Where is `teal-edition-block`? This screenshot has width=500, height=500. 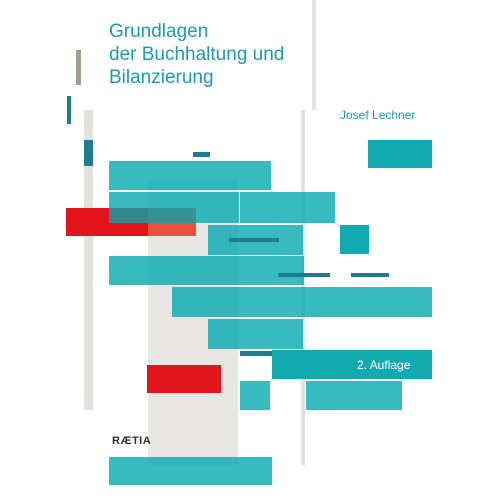
teal-edition-block is located at coordinates (352, 364).